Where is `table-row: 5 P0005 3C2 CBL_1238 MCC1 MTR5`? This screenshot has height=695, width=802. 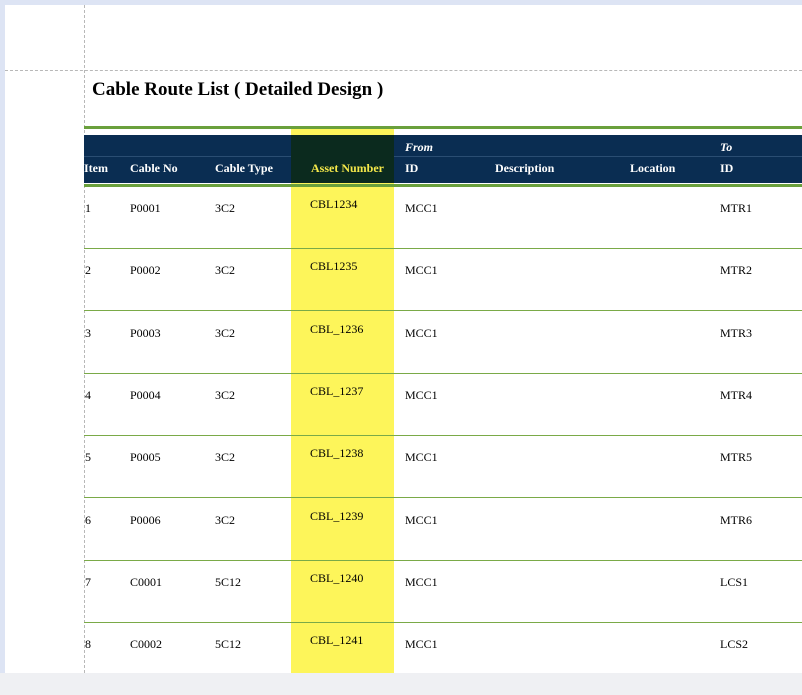 table-row: 5 P0005 3C2 CBL_1238 MCC1 MTR5 is located at coordinates (443, 467).